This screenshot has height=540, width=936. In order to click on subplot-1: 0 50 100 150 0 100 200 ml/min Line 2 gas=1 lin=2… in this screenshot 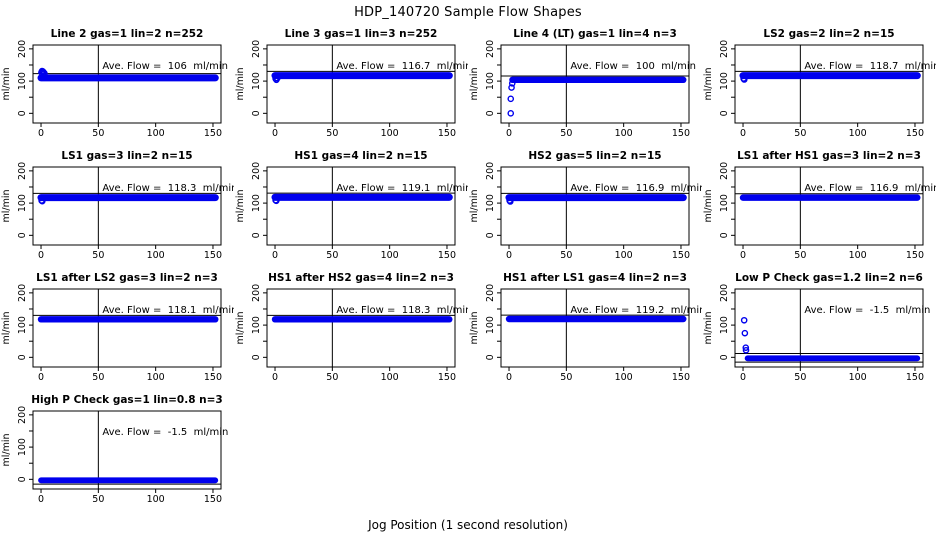, I will do `click(114, 83)`.